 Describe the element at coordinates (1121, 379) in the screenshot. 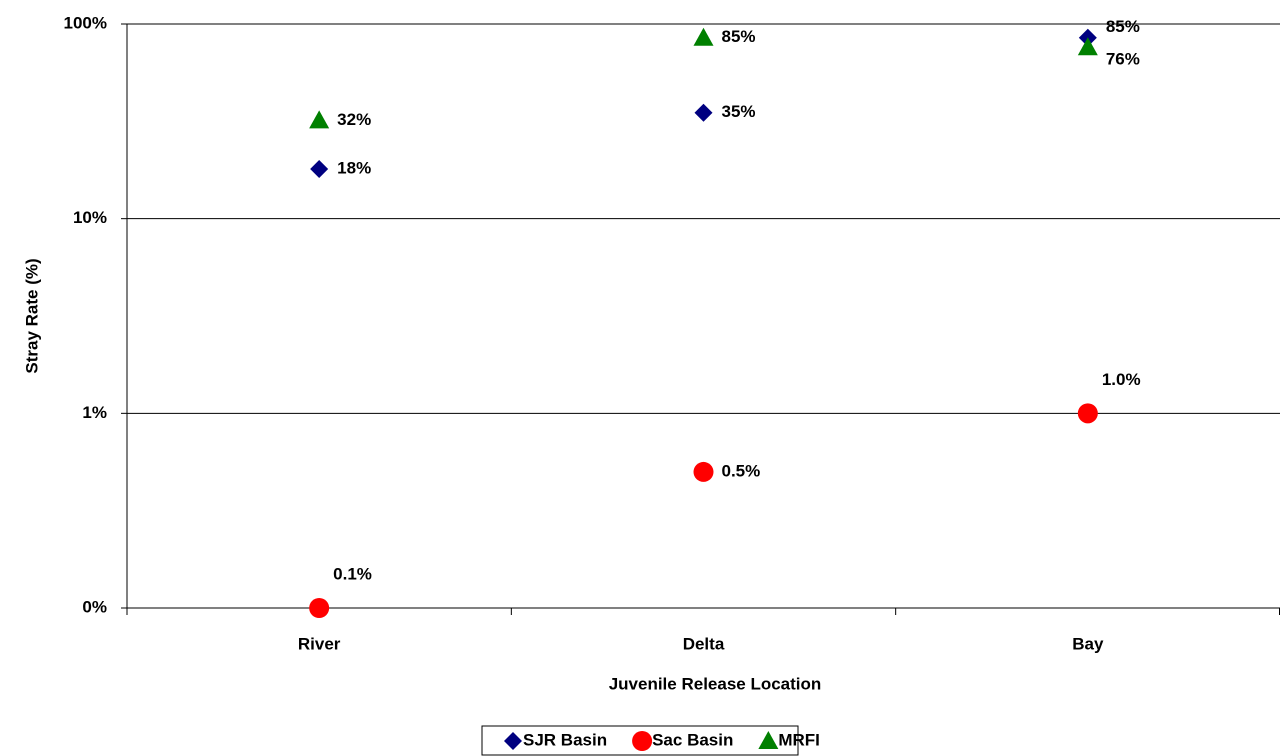

I see `data-label: 1.0%` at that location.